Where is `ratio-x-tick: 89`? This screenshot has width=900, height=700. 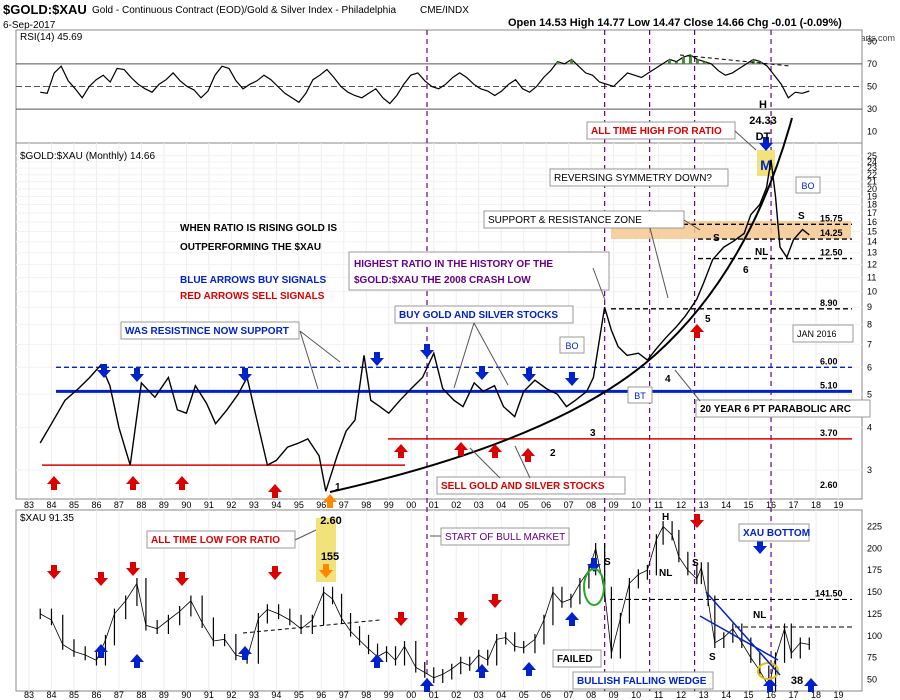 ratio-x-tick: 89 is located at coordinates (164, 505).